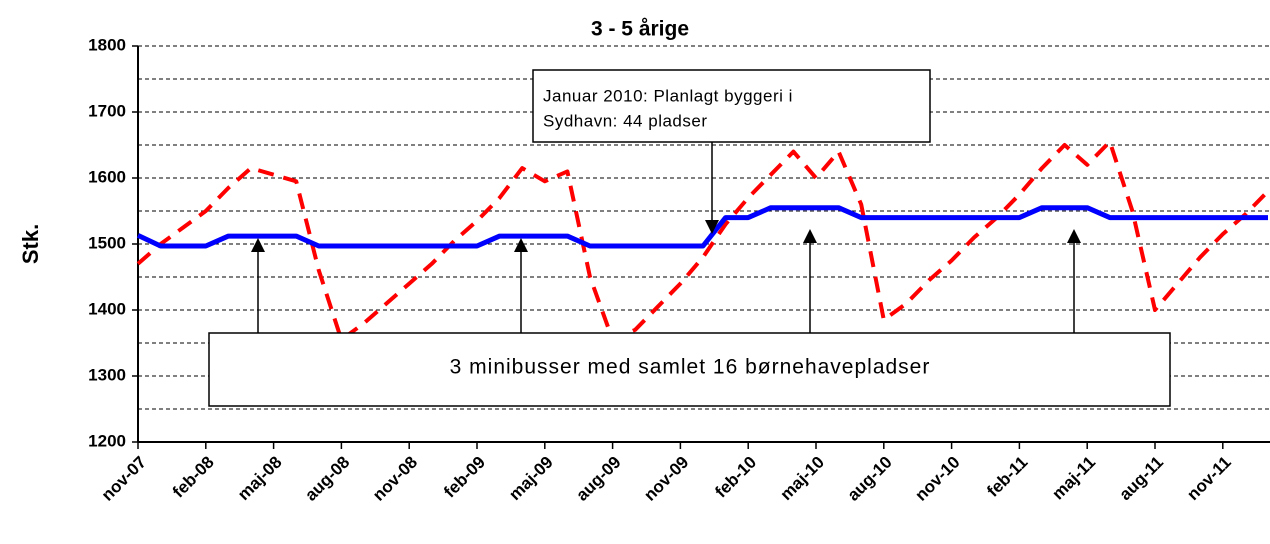  Describe the element at coordinates (1073, 478) in the screenshot. I see `x-tick-label: maj-11` at that location.